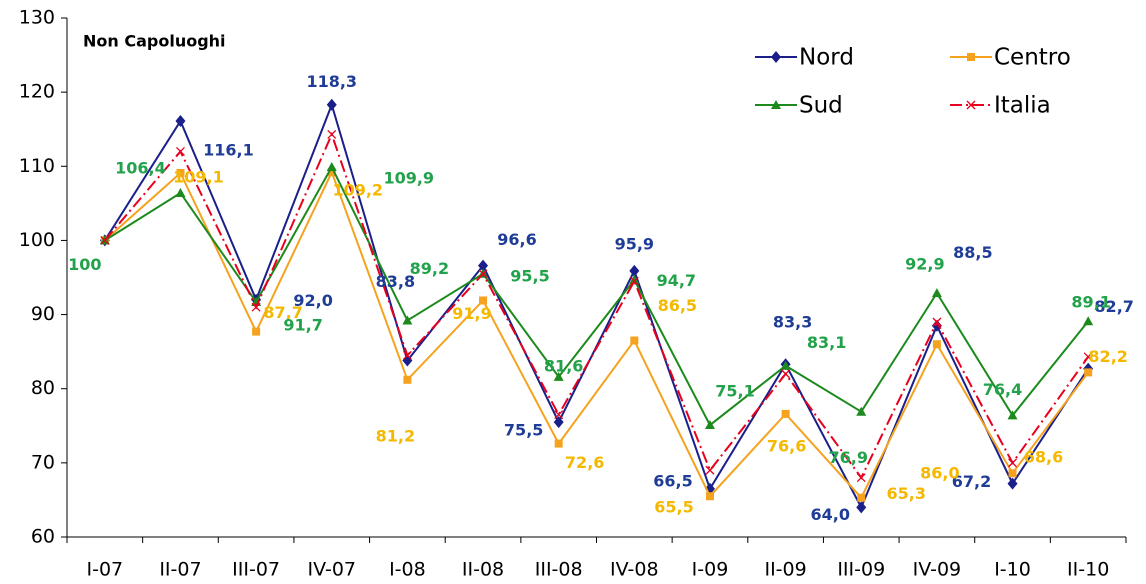  I want to click on value-label: 88,5, so click(972, 252).